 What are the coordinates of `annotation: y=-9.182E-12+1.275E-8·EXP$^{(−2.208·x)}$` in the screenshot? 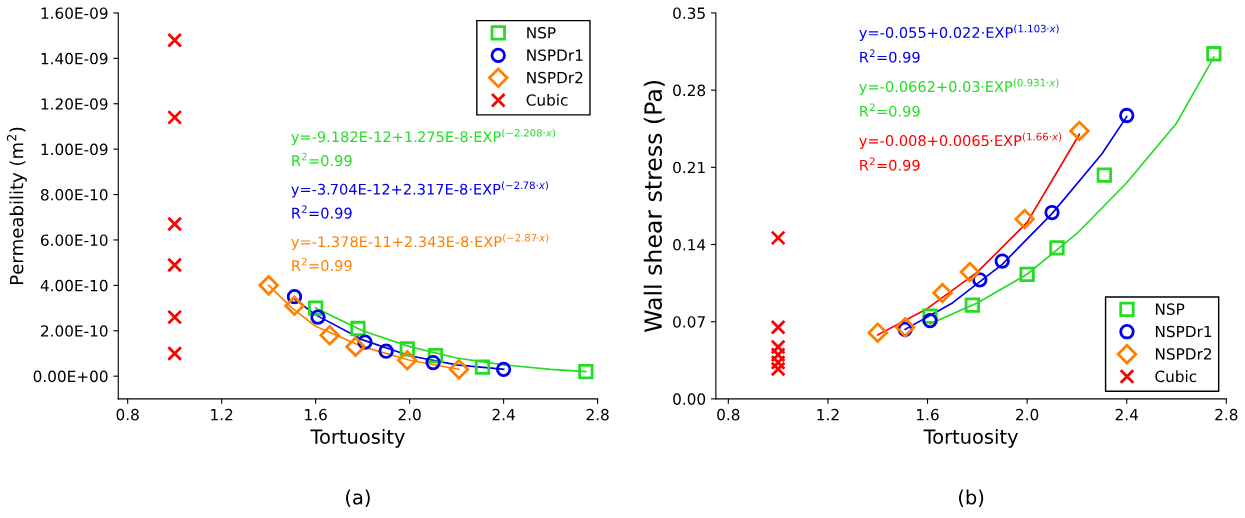 It's located at (423, 137).